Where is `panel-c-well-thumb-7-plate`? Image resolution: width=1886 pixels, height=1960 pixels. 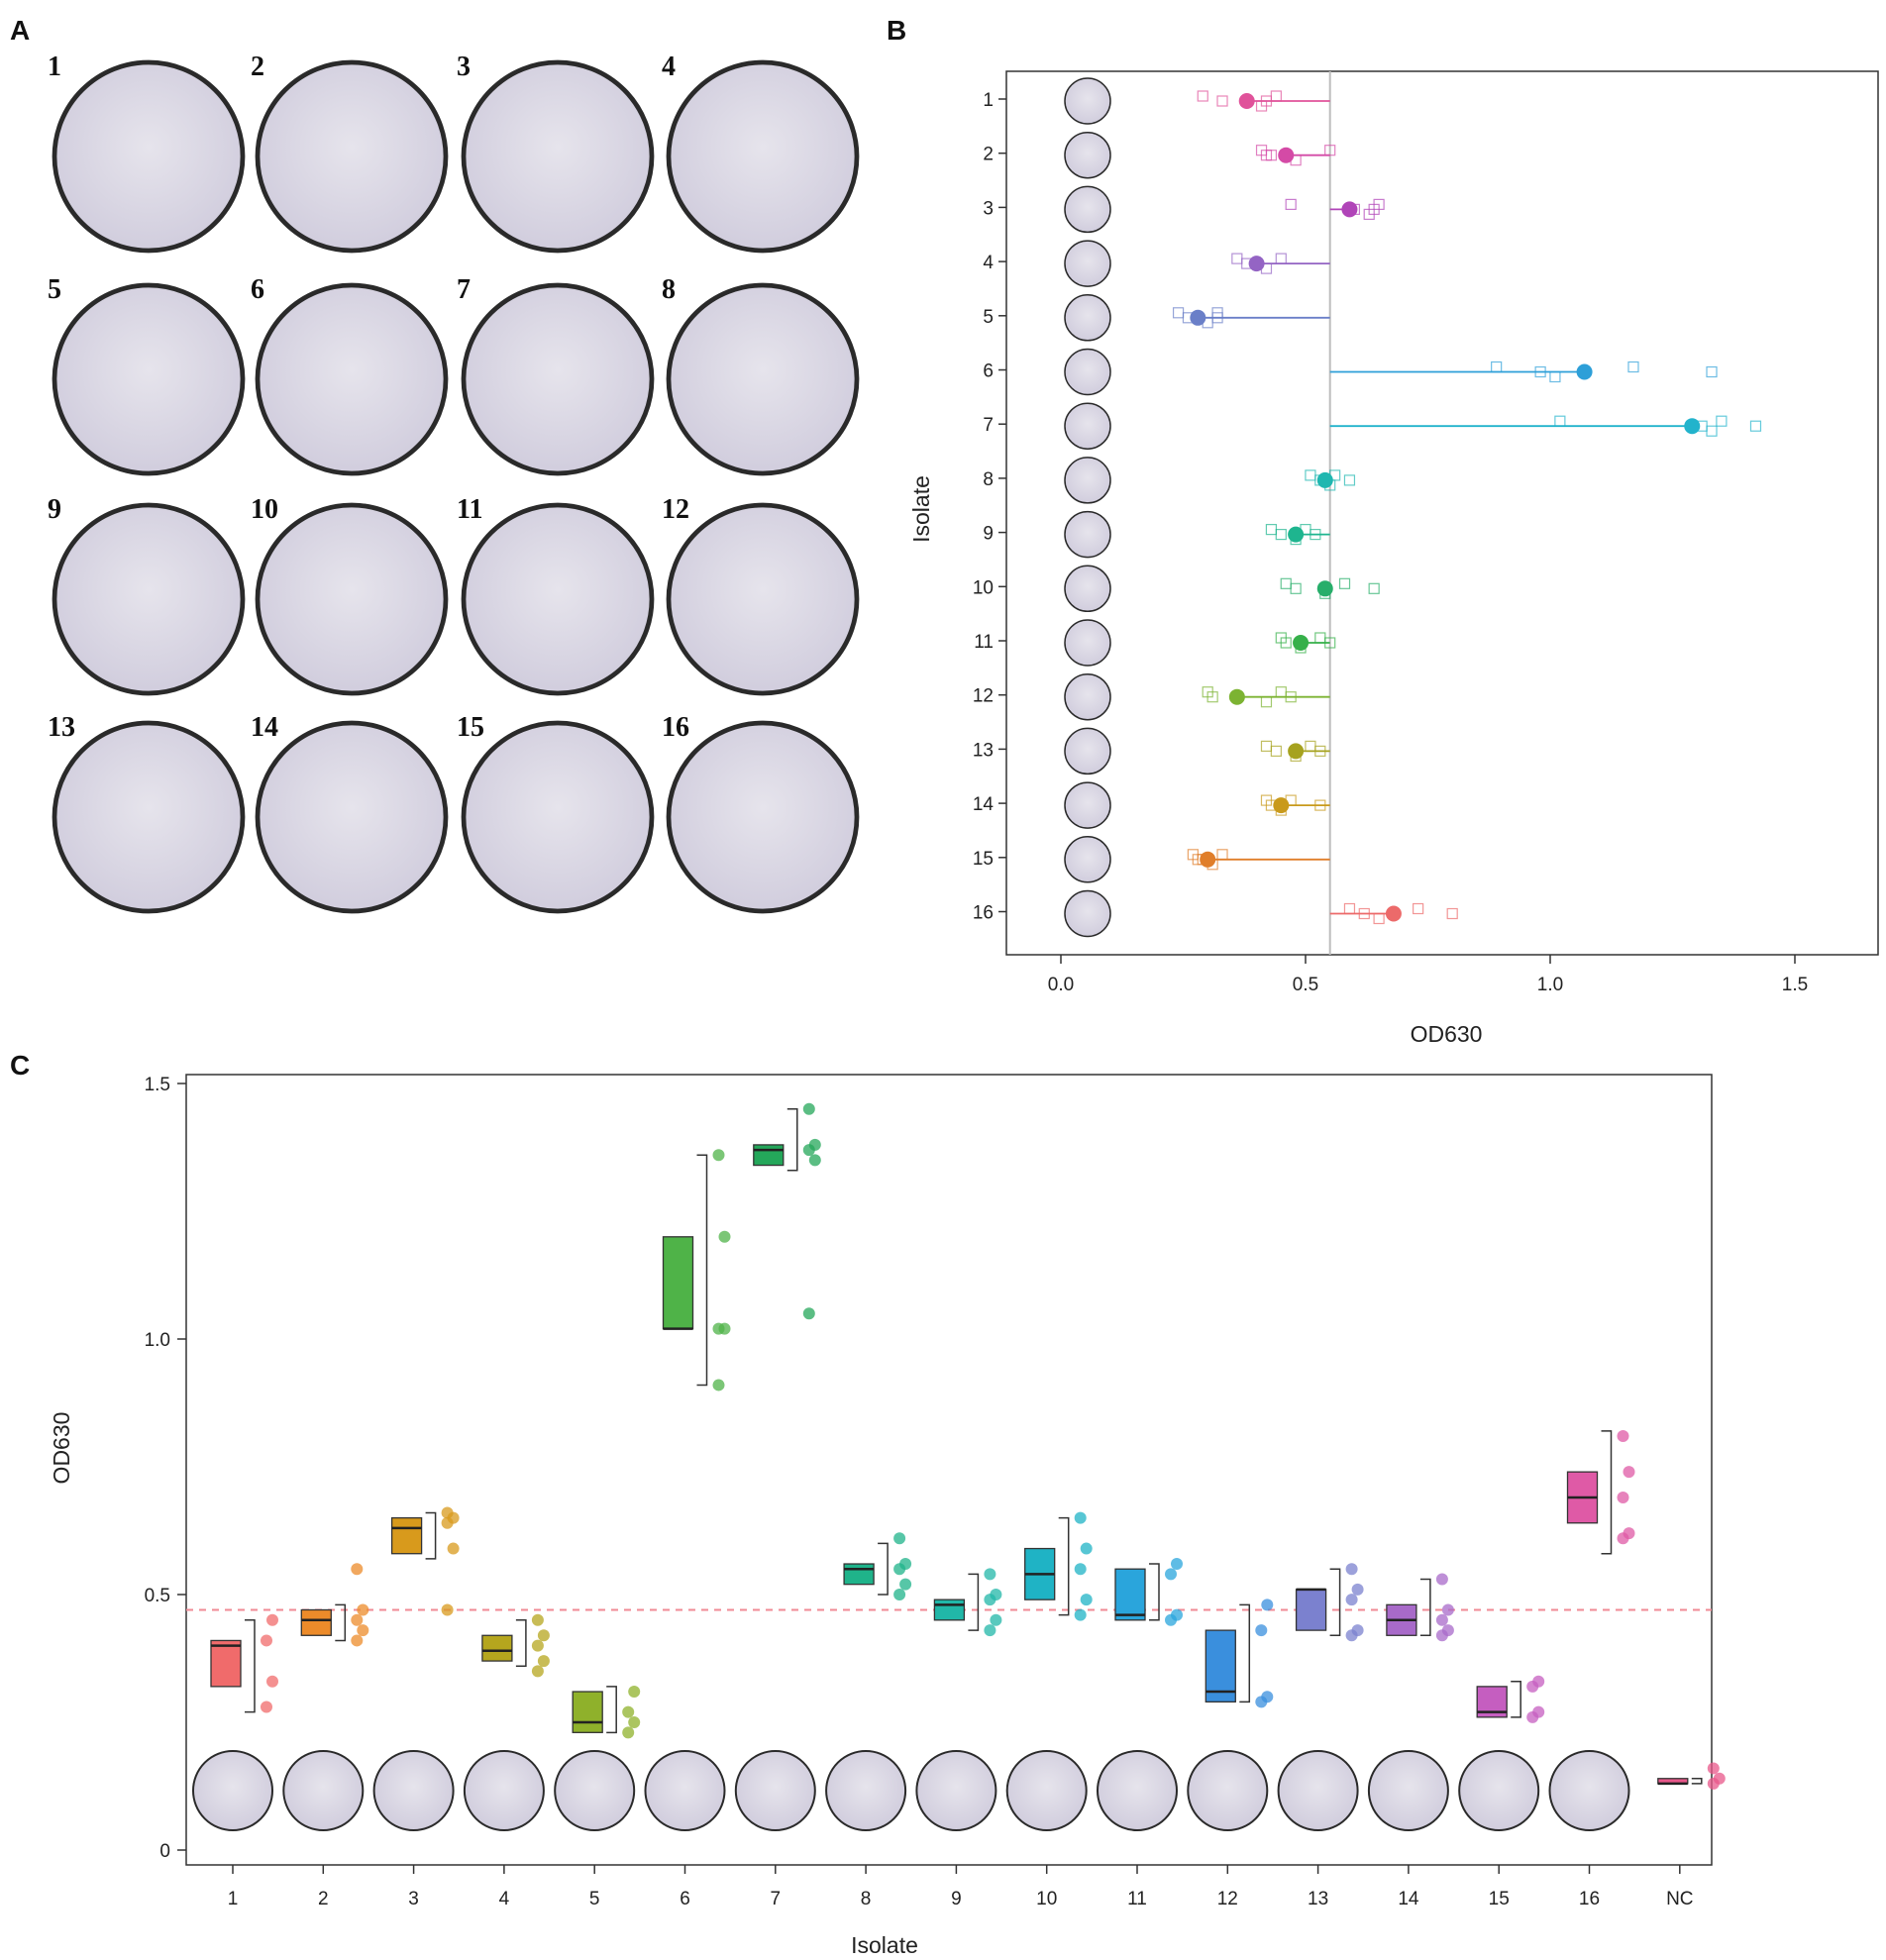
panel-c-well-thumb-7-plate is located at coordinates (775, 1791).